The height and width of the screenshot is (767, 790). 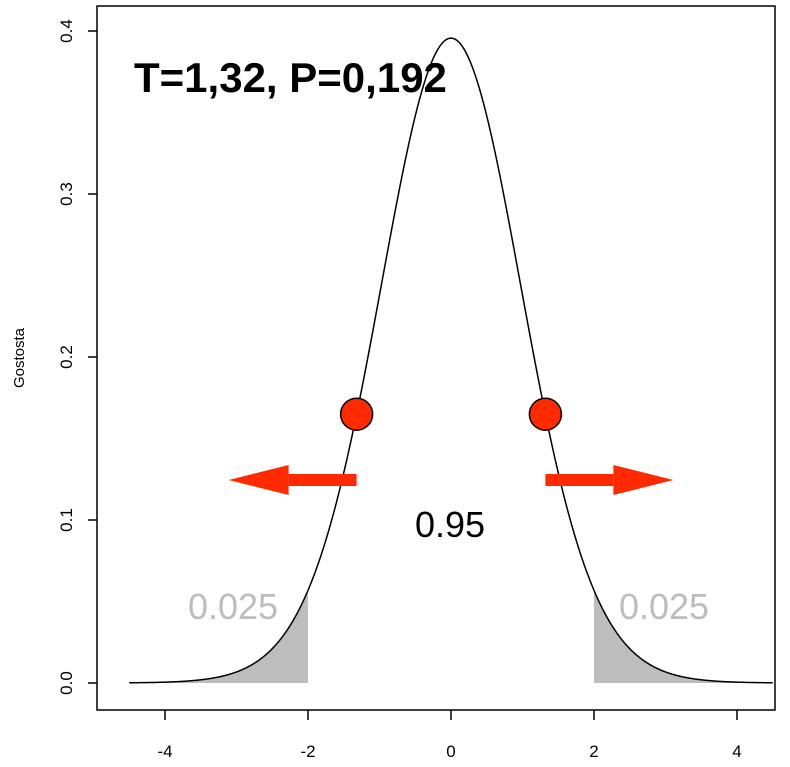 What do you see at coordinates (579, 480) in the screenshot?
I see `right-arrow-shaft` at bounding box center [579, 480].